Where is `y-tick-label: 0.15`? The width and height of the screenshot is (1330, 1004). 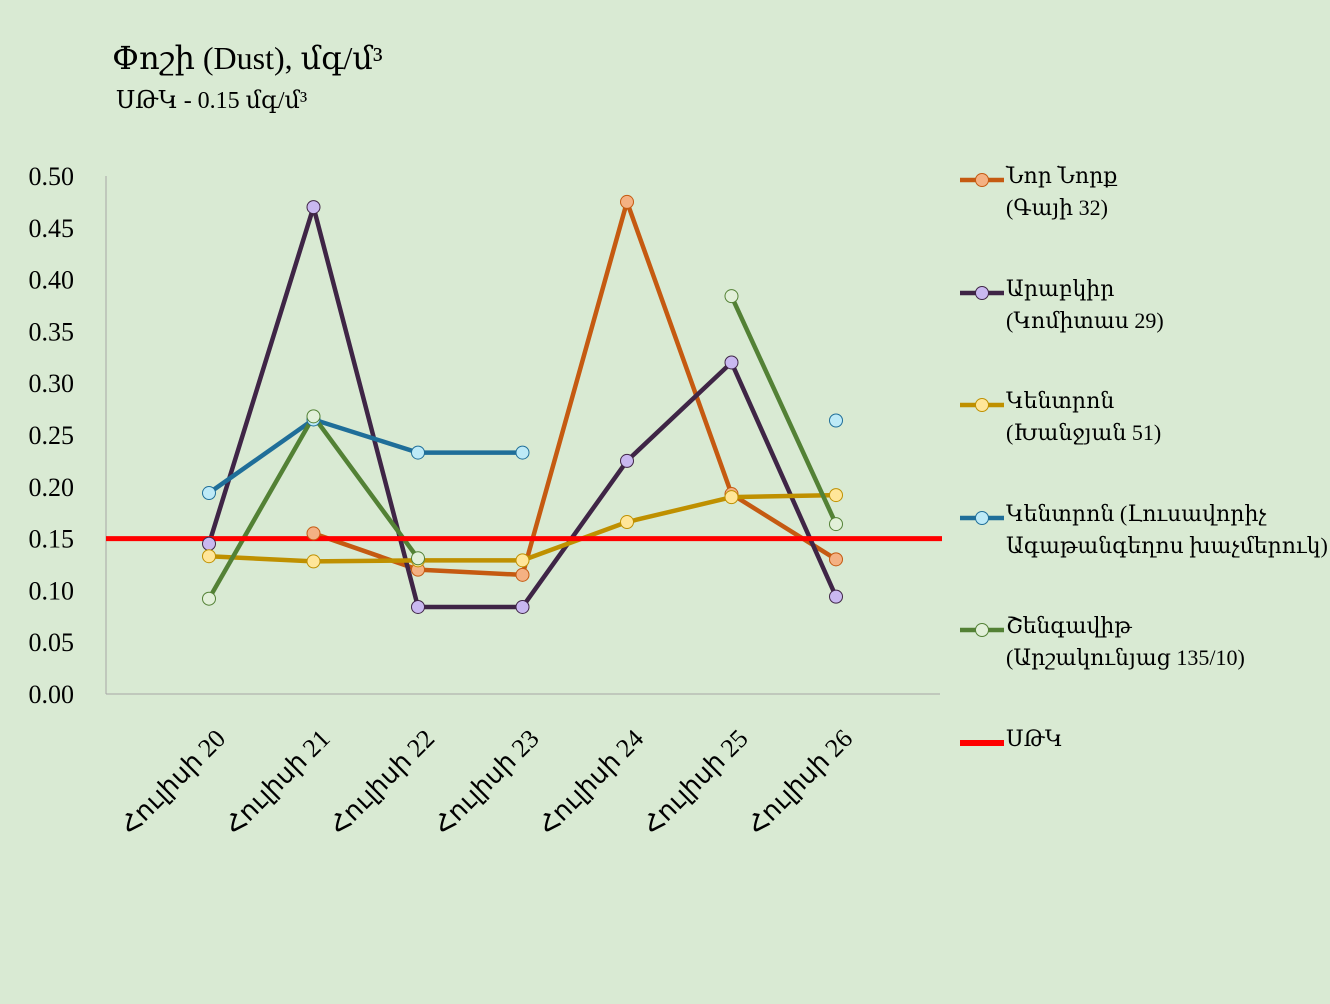 y-tick-label: 0.15 is located at coordinates (52, 539).